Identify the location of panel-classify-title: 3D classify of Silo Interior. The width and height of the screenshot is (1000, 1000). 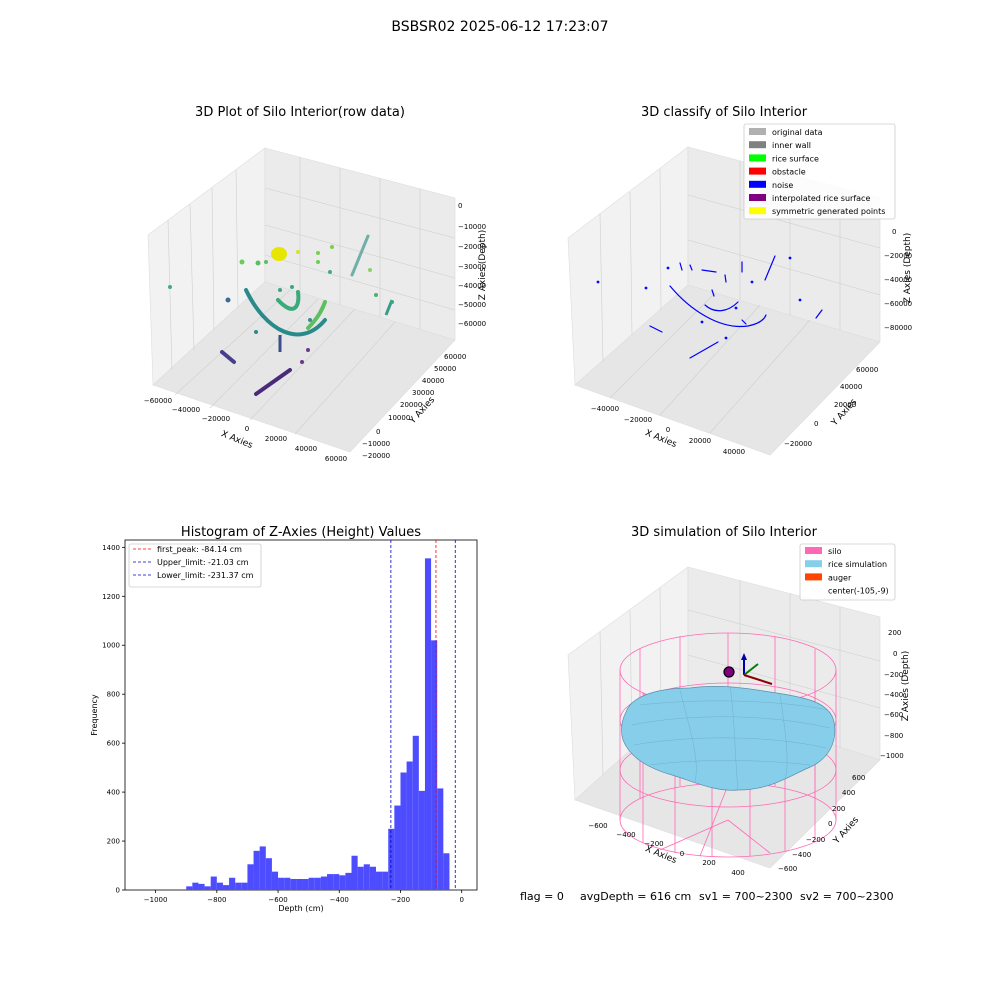
(724, 112).